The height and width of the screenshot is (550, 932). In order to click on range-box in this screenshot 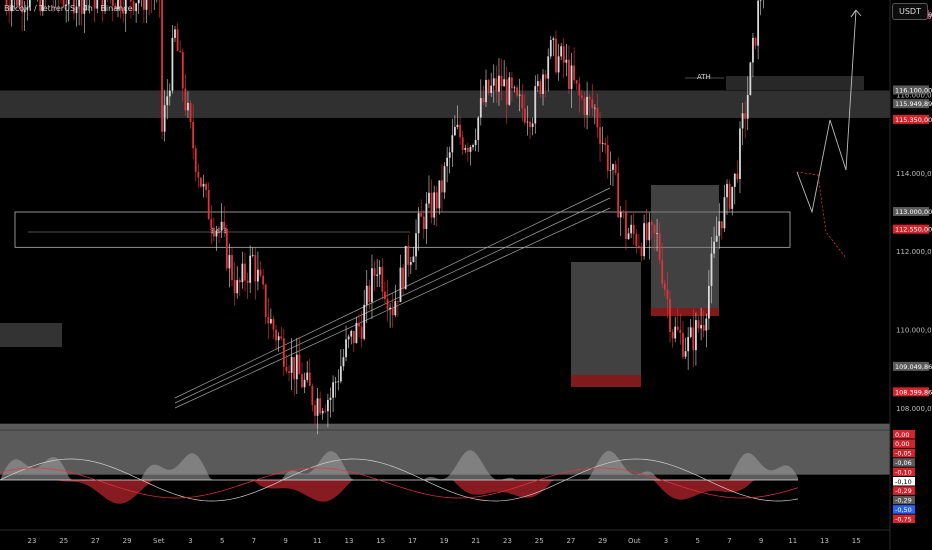, I will do `click(402, 229)`.